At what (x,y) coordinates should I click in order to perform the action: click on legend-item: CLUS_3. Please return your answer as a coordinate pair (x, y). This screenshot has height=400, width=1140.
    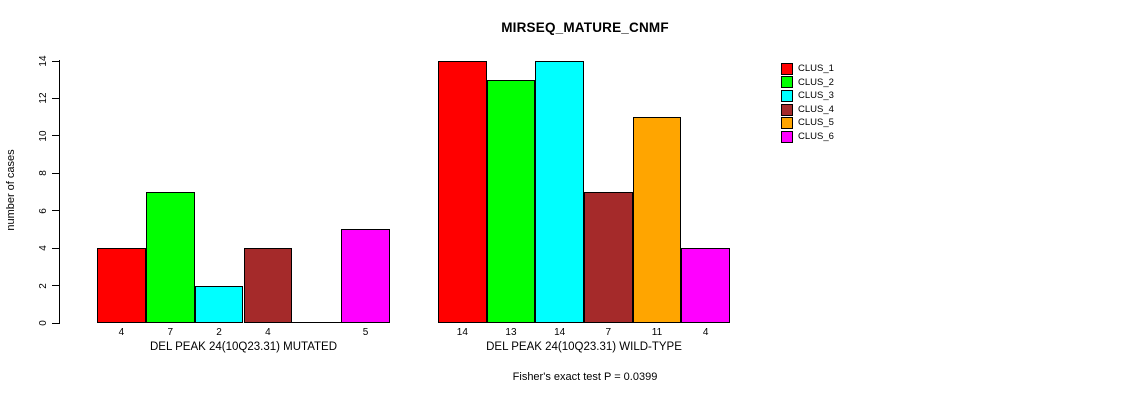
    Looking at the image, I should click on (807, 96).